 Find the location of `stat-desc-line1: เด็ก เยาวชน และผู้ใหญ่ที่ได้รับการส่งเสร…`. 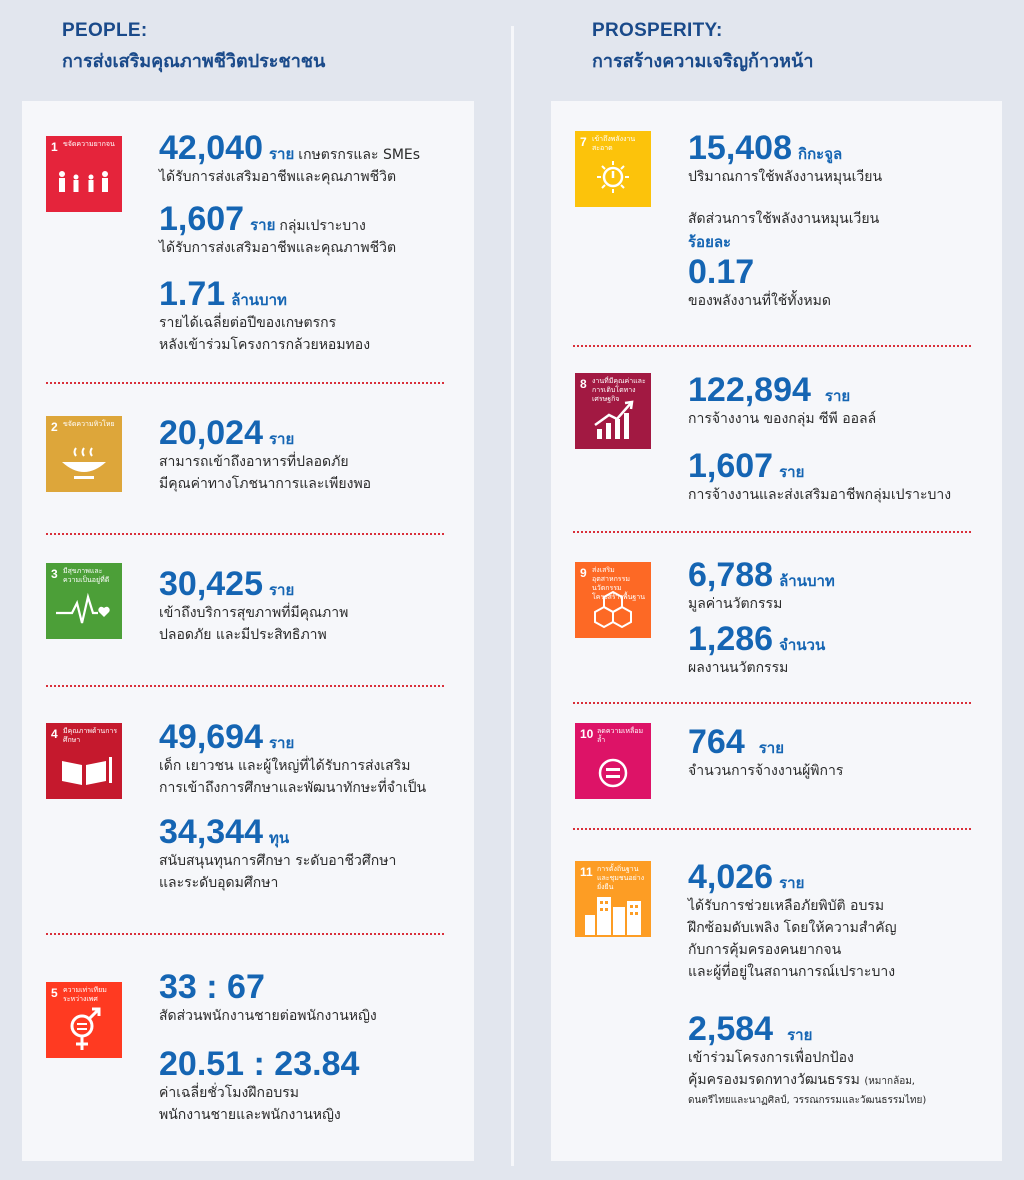

stat-desc-line1: เด็ก เยาวชน และผู้ใหญ่ที่ได้รับการส่งเสร… is located at coordinates (285, 766).